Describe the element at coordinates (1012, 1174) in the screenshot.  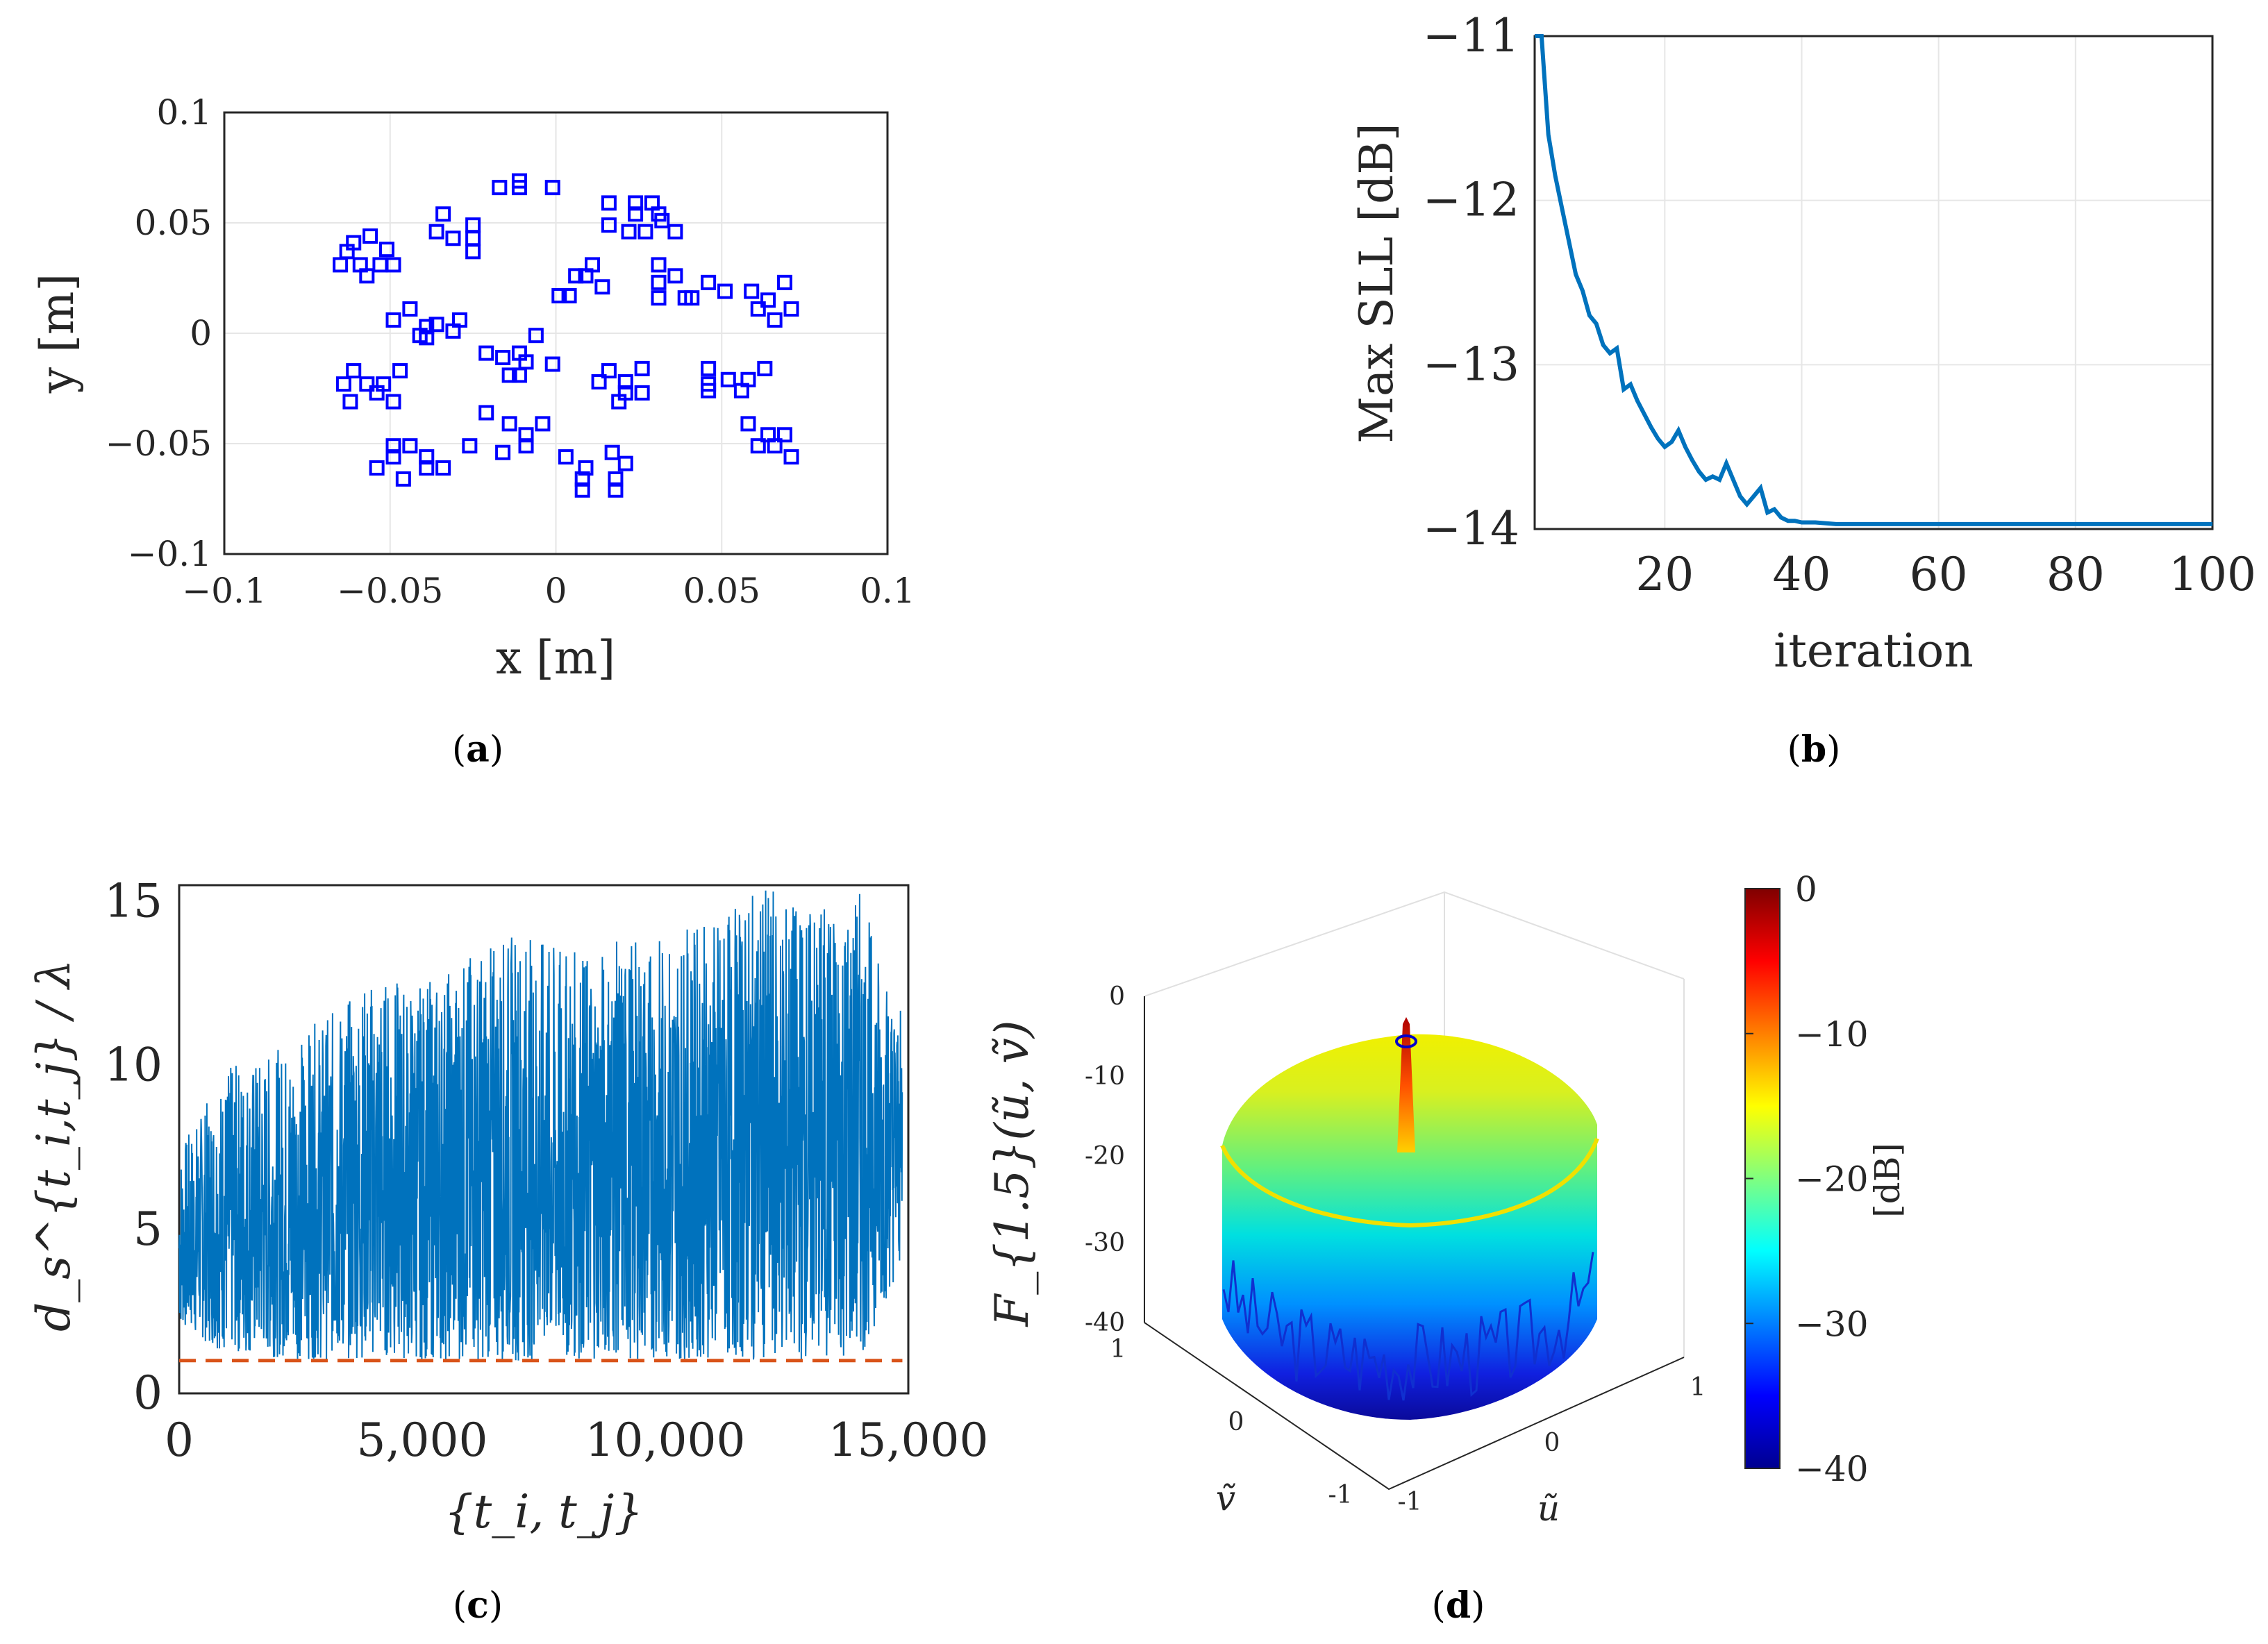
I see `panel-d-zlabel: F_{1.5}(ũ, ṽ)` at that location.